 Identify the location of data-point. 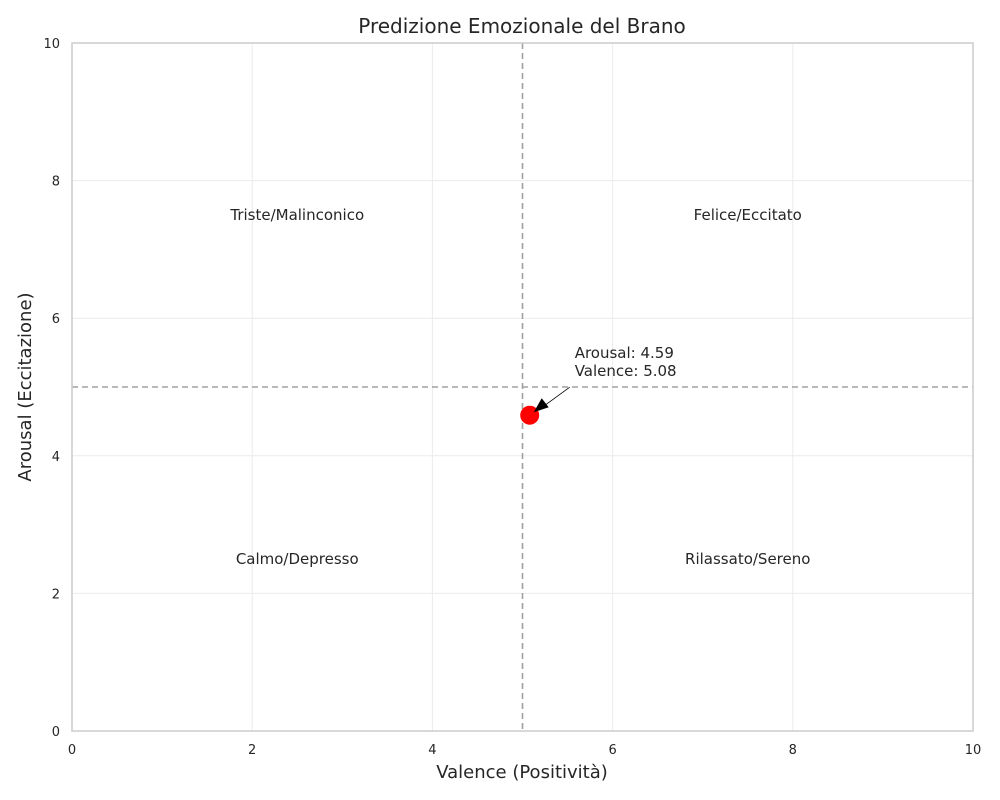
(530, 415).